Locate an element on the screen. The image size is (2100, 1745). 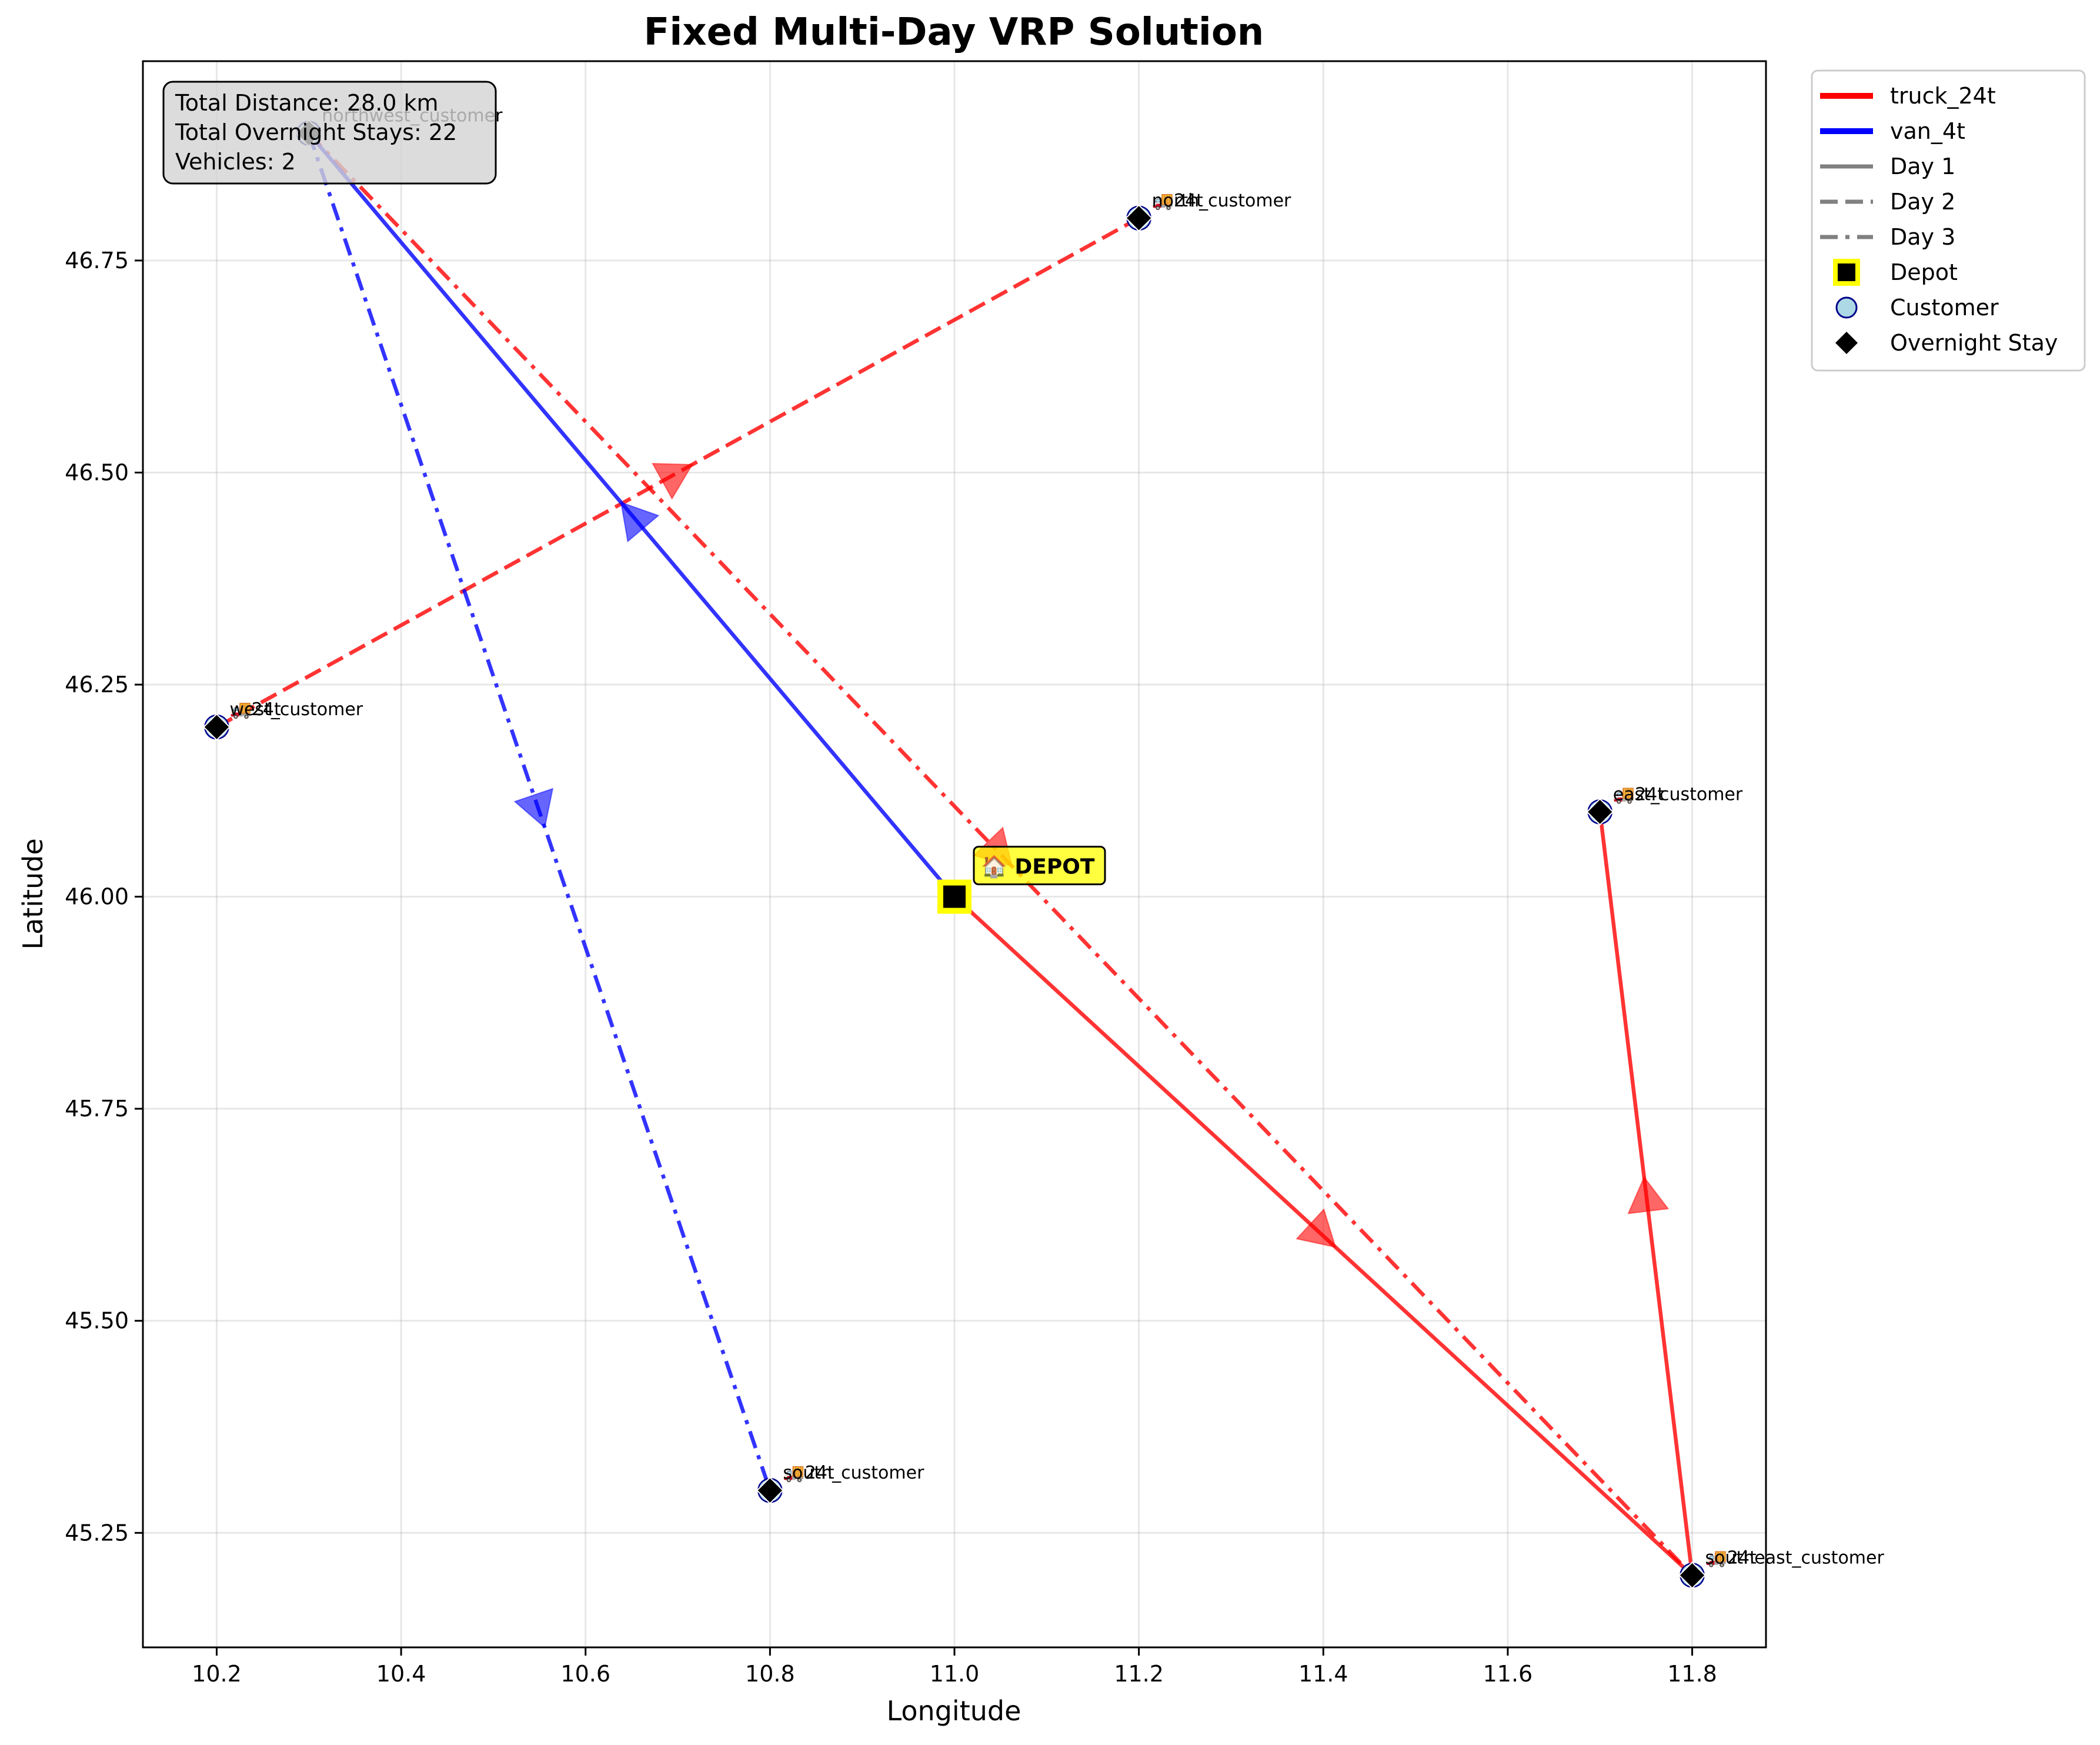
x-tick-label: 11.6 is located at coordinates (1508, 1674).